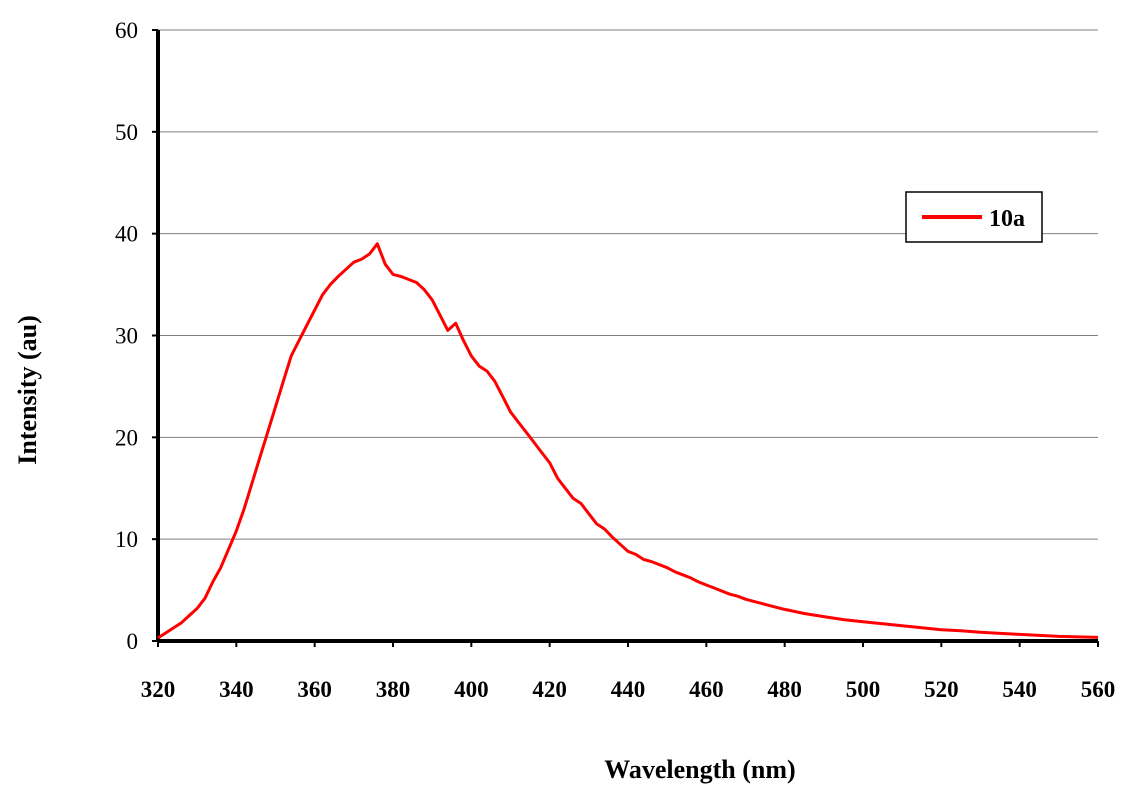  I want to click on x-tick-label: 440, so click(628, 689).